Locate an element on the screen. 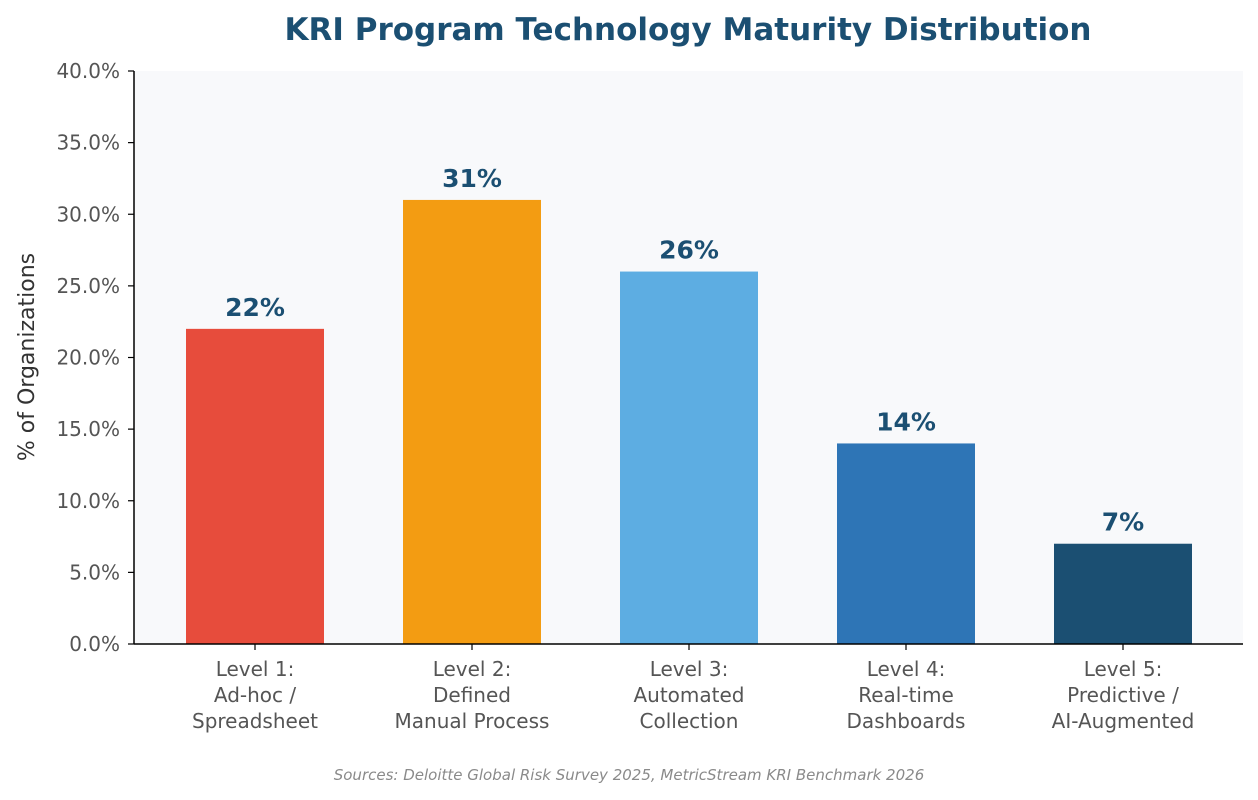 This screenshot has height=800, width=1258. x-tick-label-line: Ad-hoc / is located at coordinates (255, 695).